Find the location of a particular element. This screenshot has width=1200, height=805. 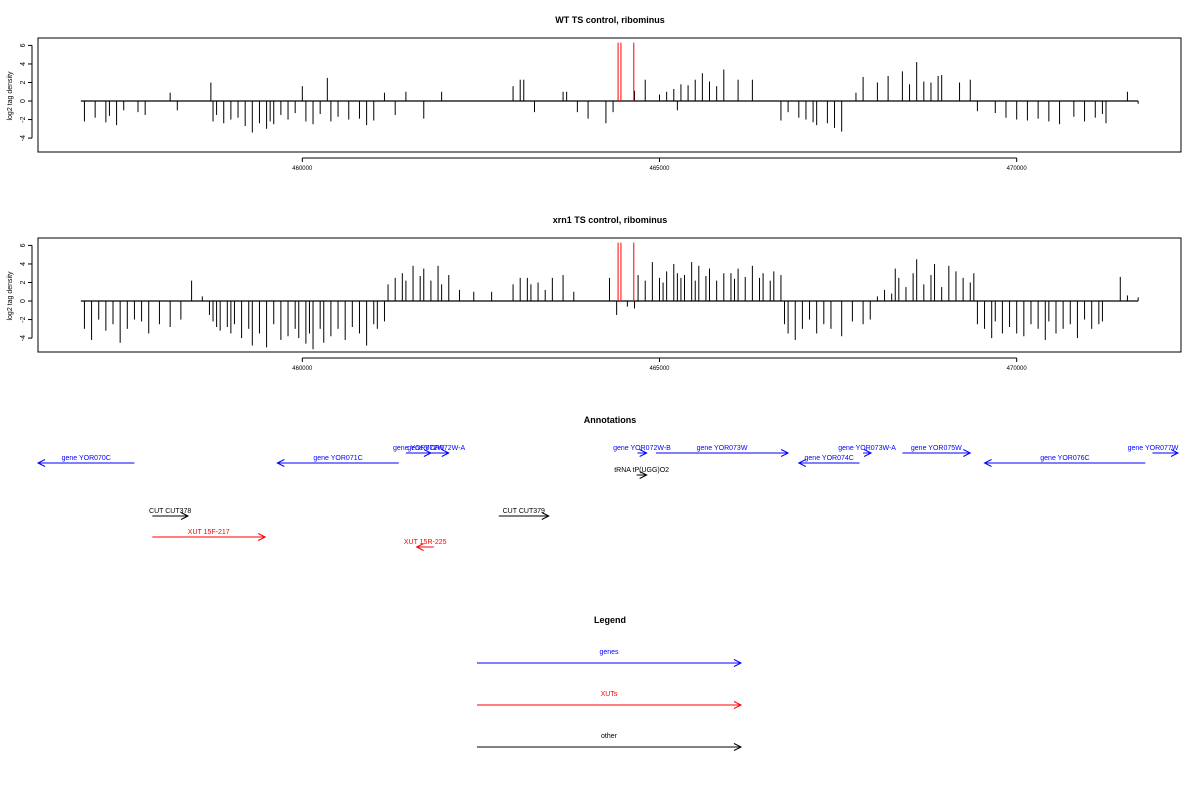

annotation-feature: gene YOR070C is located at coordinates (85, 461).